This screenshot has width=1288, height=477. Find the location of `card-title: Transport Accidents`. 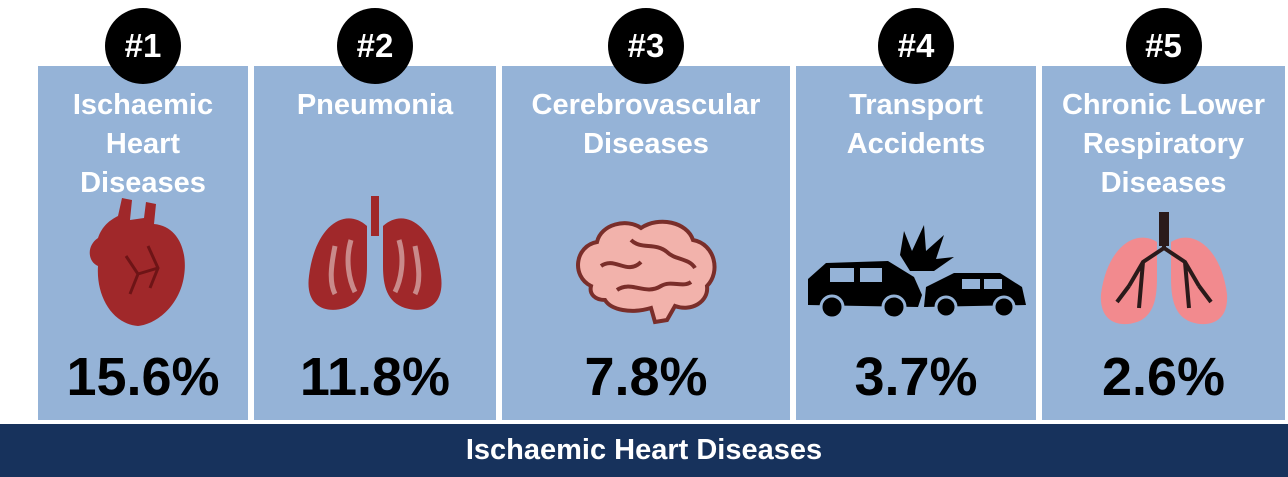

card-title: Transport Accidents is located at coordinates (916, 124).